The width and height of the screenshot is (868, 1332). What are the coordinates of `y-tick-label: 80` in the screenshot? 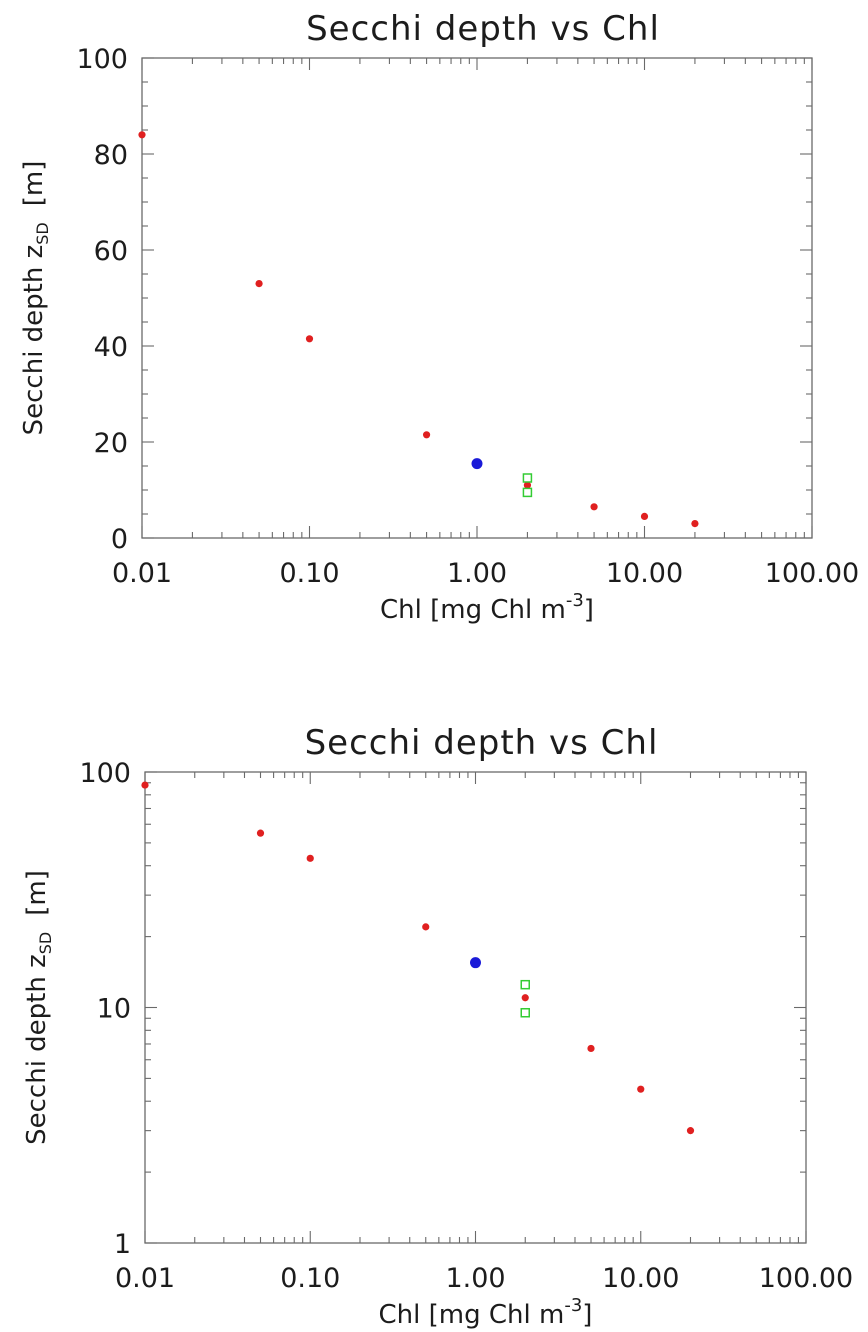 It's located at (111, 155).